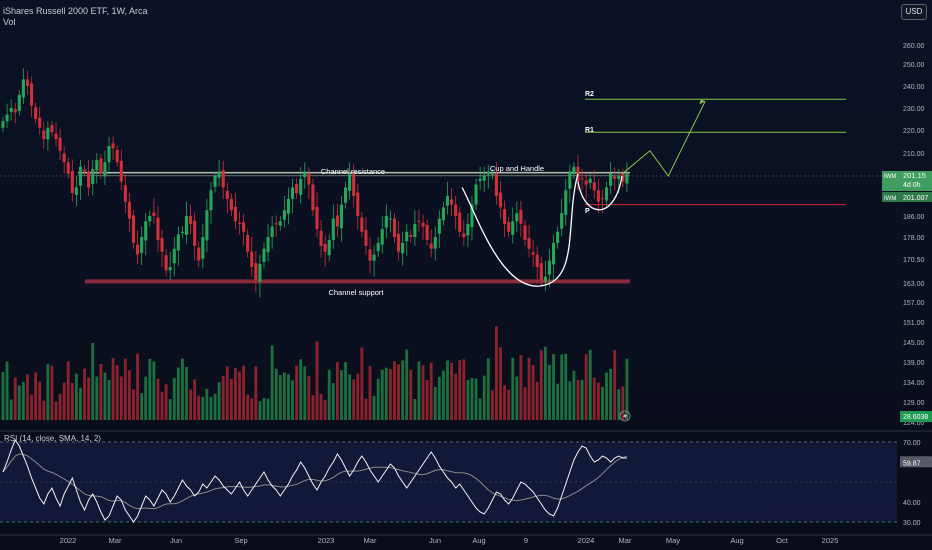 The image size is (932, 550). What do you see at coordinates (916, 416) in the screenshot?
I see `volume-tag-bg` at bounding box center [916, 416].